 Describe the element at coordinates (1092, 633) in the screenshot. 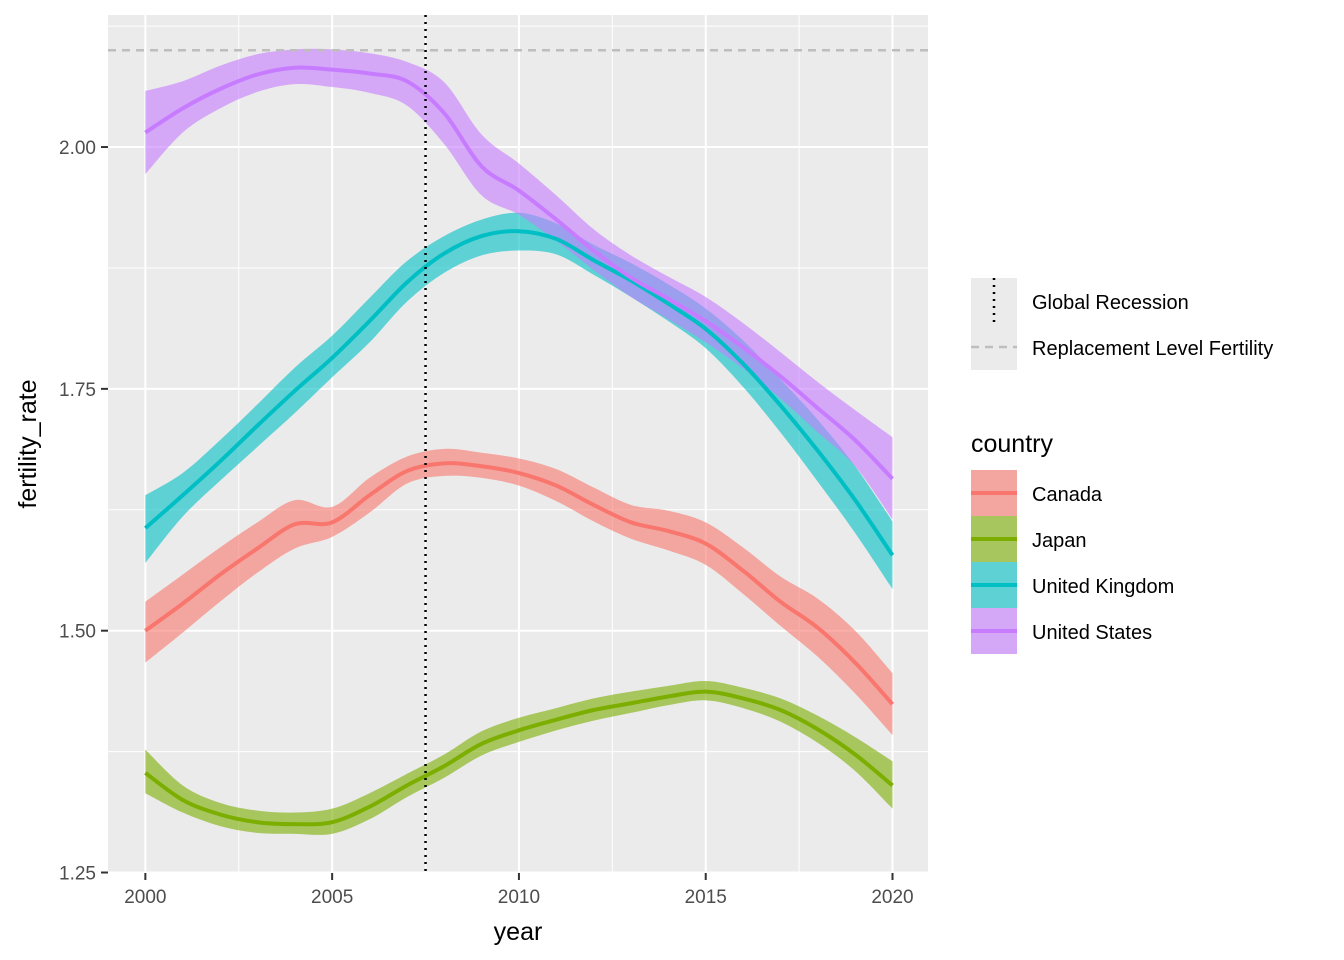

I see `legend-label-united-states: United States` at that location.